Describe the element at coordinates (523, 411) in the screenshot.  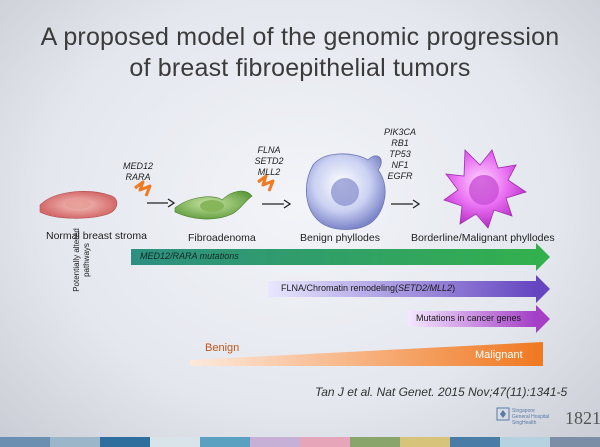
I see `logo-line-1: Singapore` at that location.